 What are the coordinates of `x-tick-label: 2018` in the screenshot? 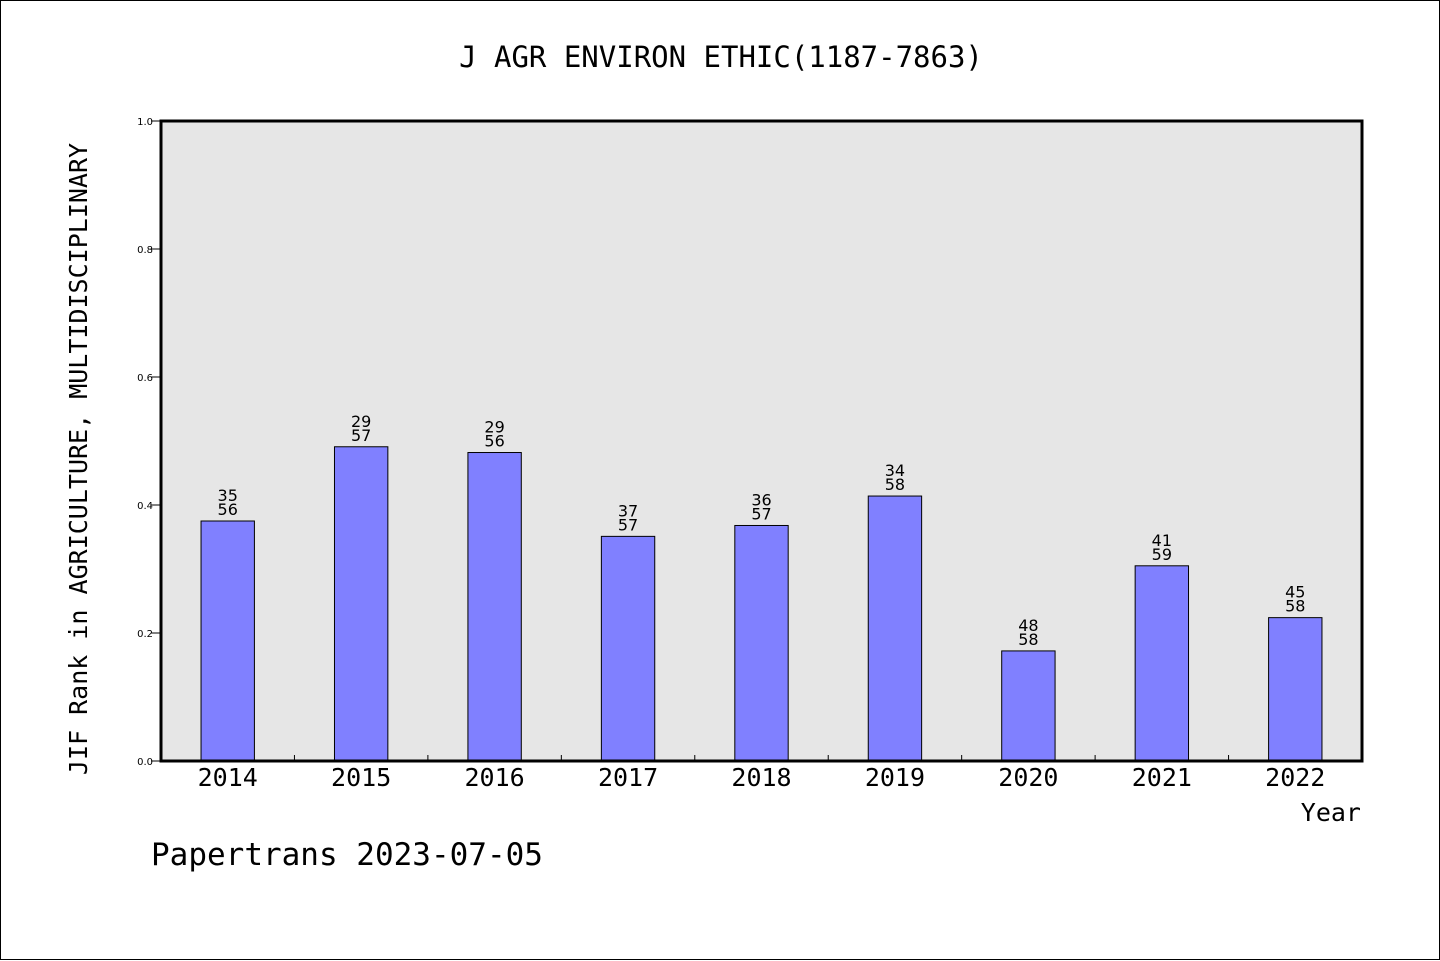 It's located at (761, 777).